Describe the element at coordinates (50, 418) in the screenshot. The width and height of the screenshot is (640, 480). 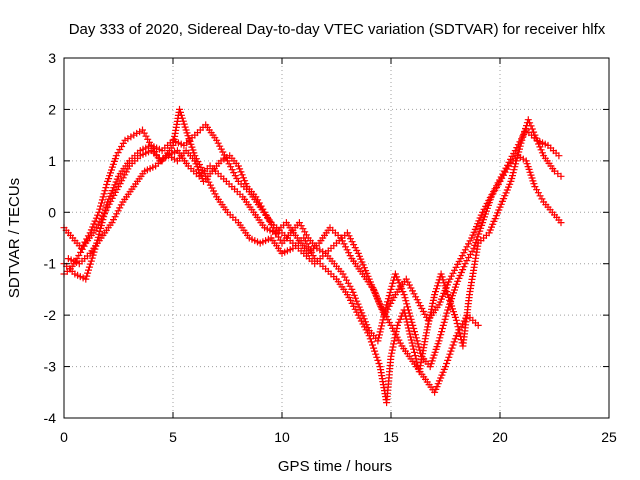
I see `y-tick-label: -4` at that location.